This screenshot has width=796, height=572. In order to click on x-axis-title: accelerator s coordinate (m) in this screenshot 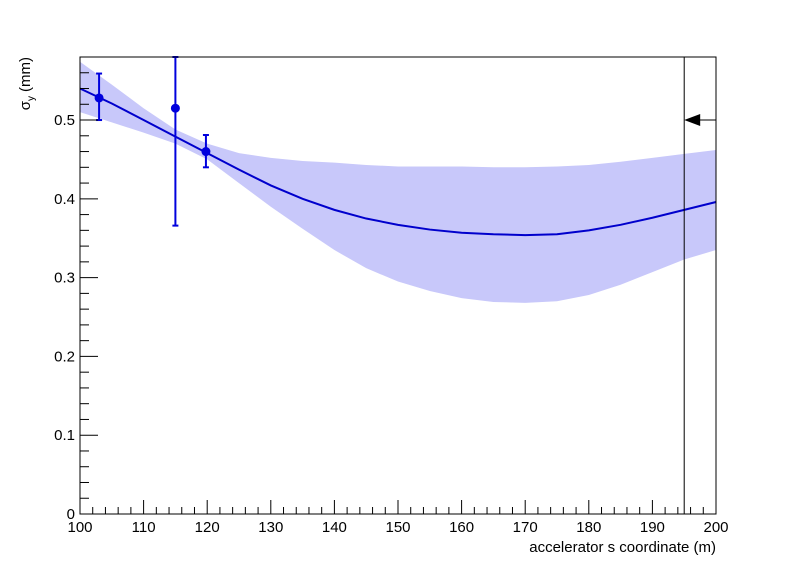, I will do `click(622, 547)`.